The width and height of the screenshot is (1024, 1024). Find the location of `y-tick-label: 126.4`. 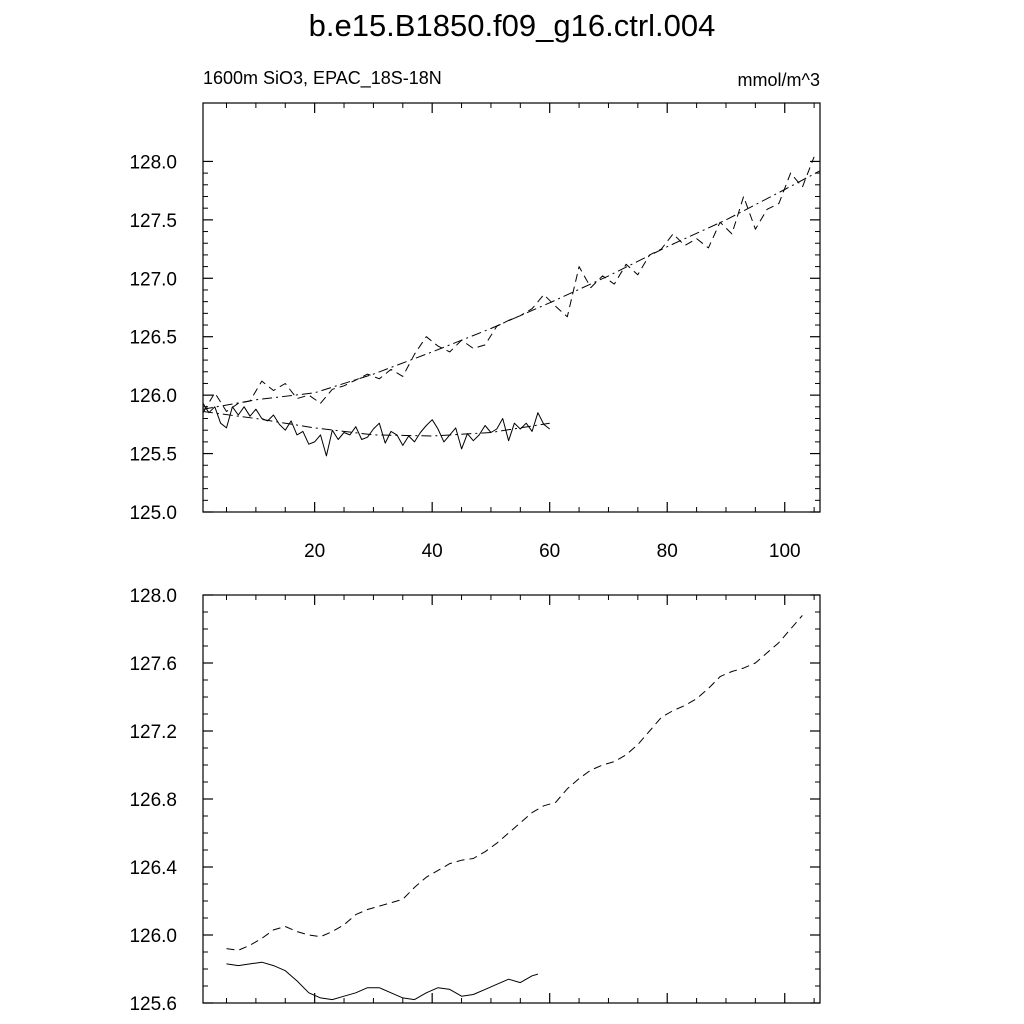

y-tick-label: 126.4 is located at coordinates (153, 868).